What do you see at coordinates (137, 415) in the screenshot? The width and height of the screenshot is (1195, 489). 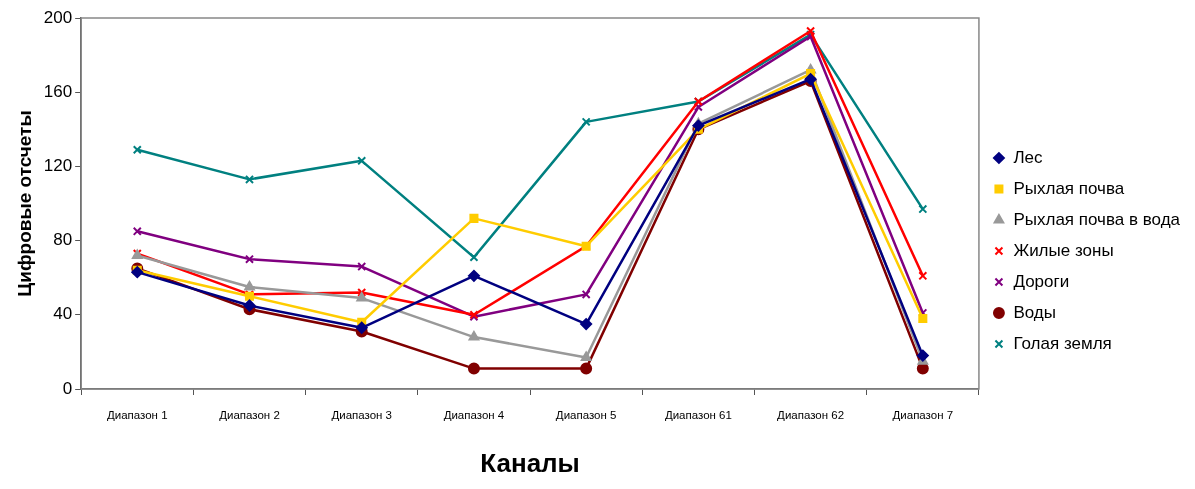 I see `x-tick-label: Диапазон 1` at bounding box center [137, 415].